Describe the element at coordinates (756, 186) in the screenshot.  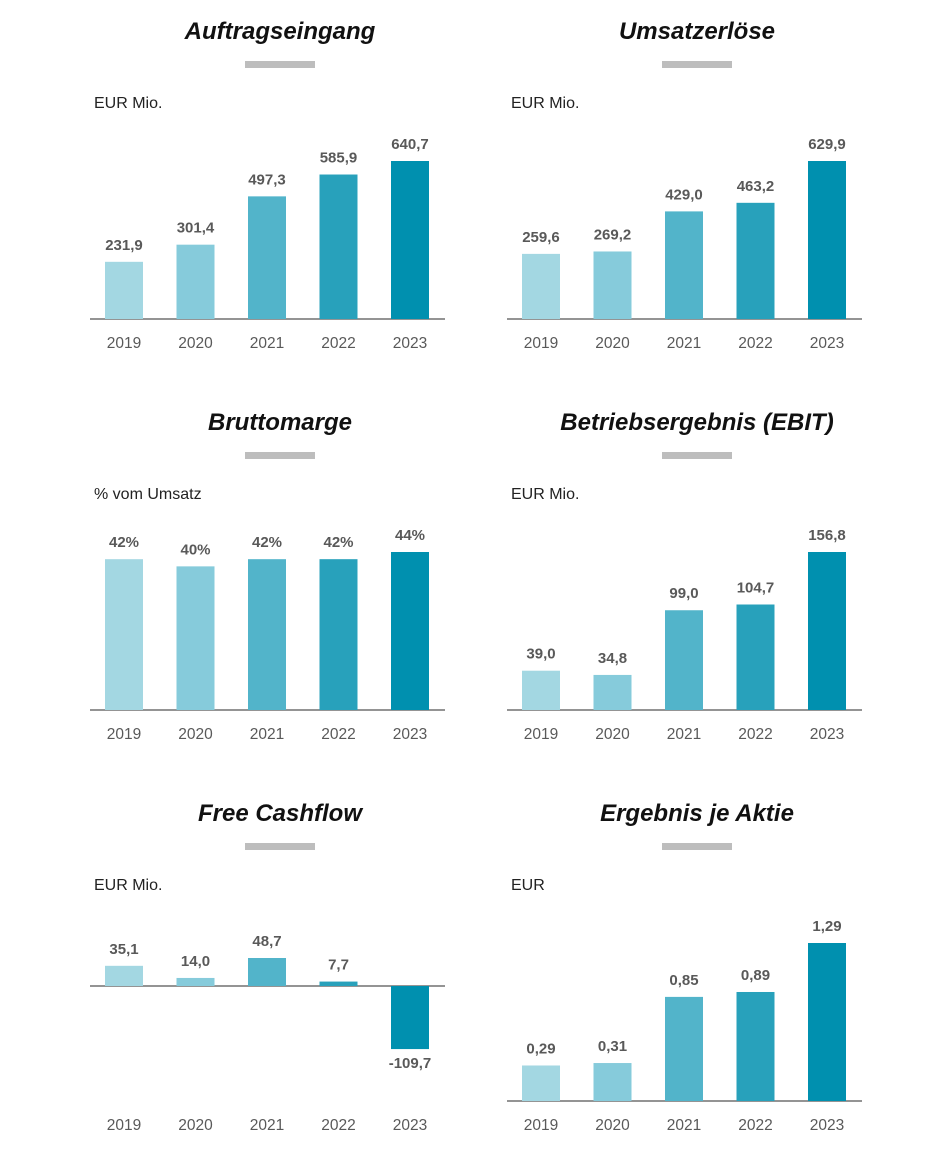
I see `data-label: 463,2` at that location.